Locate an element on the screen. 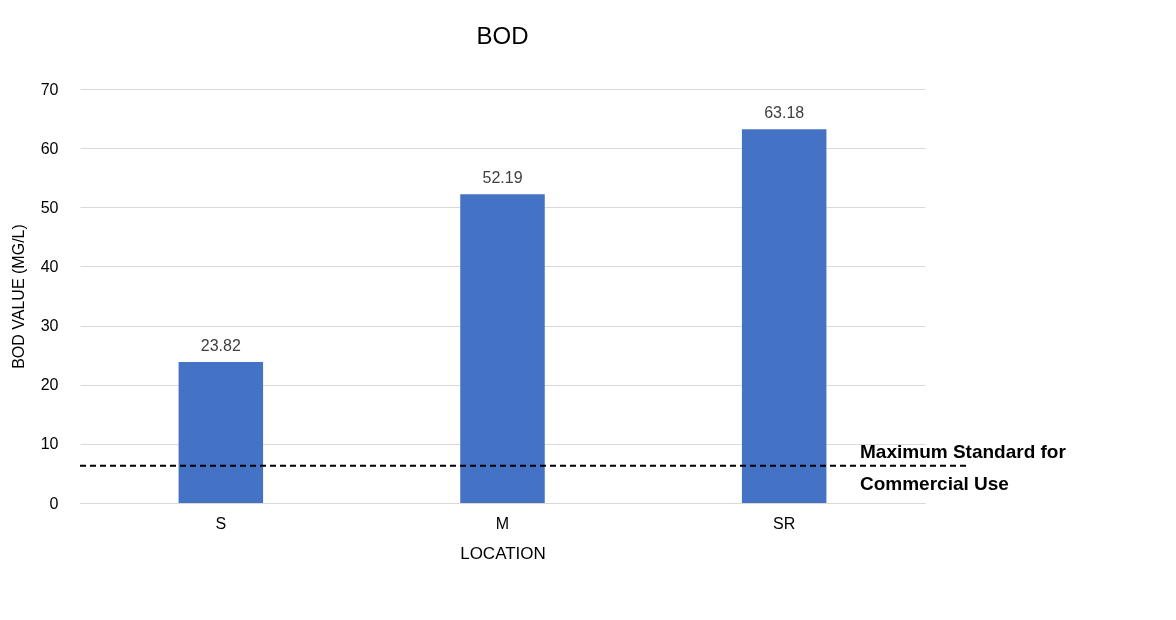 This screenshot has width=1176, height=620. data-label: 23.82 is located at coordinates (220, 346).